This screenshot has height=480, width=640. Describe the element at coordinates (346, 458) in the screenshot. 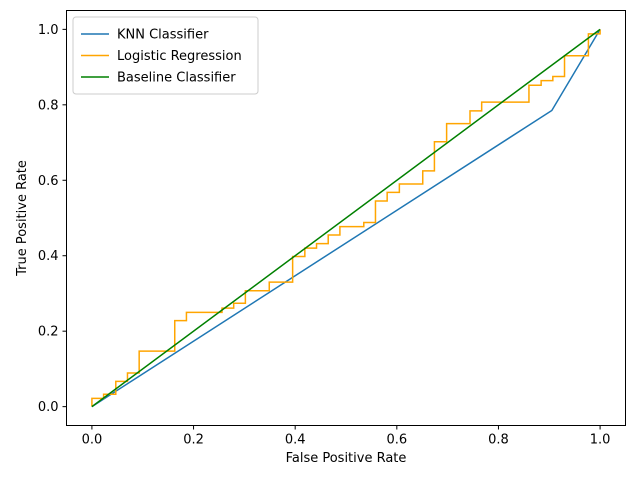

I see `x-axis-label: False Positive Rate` at that location.